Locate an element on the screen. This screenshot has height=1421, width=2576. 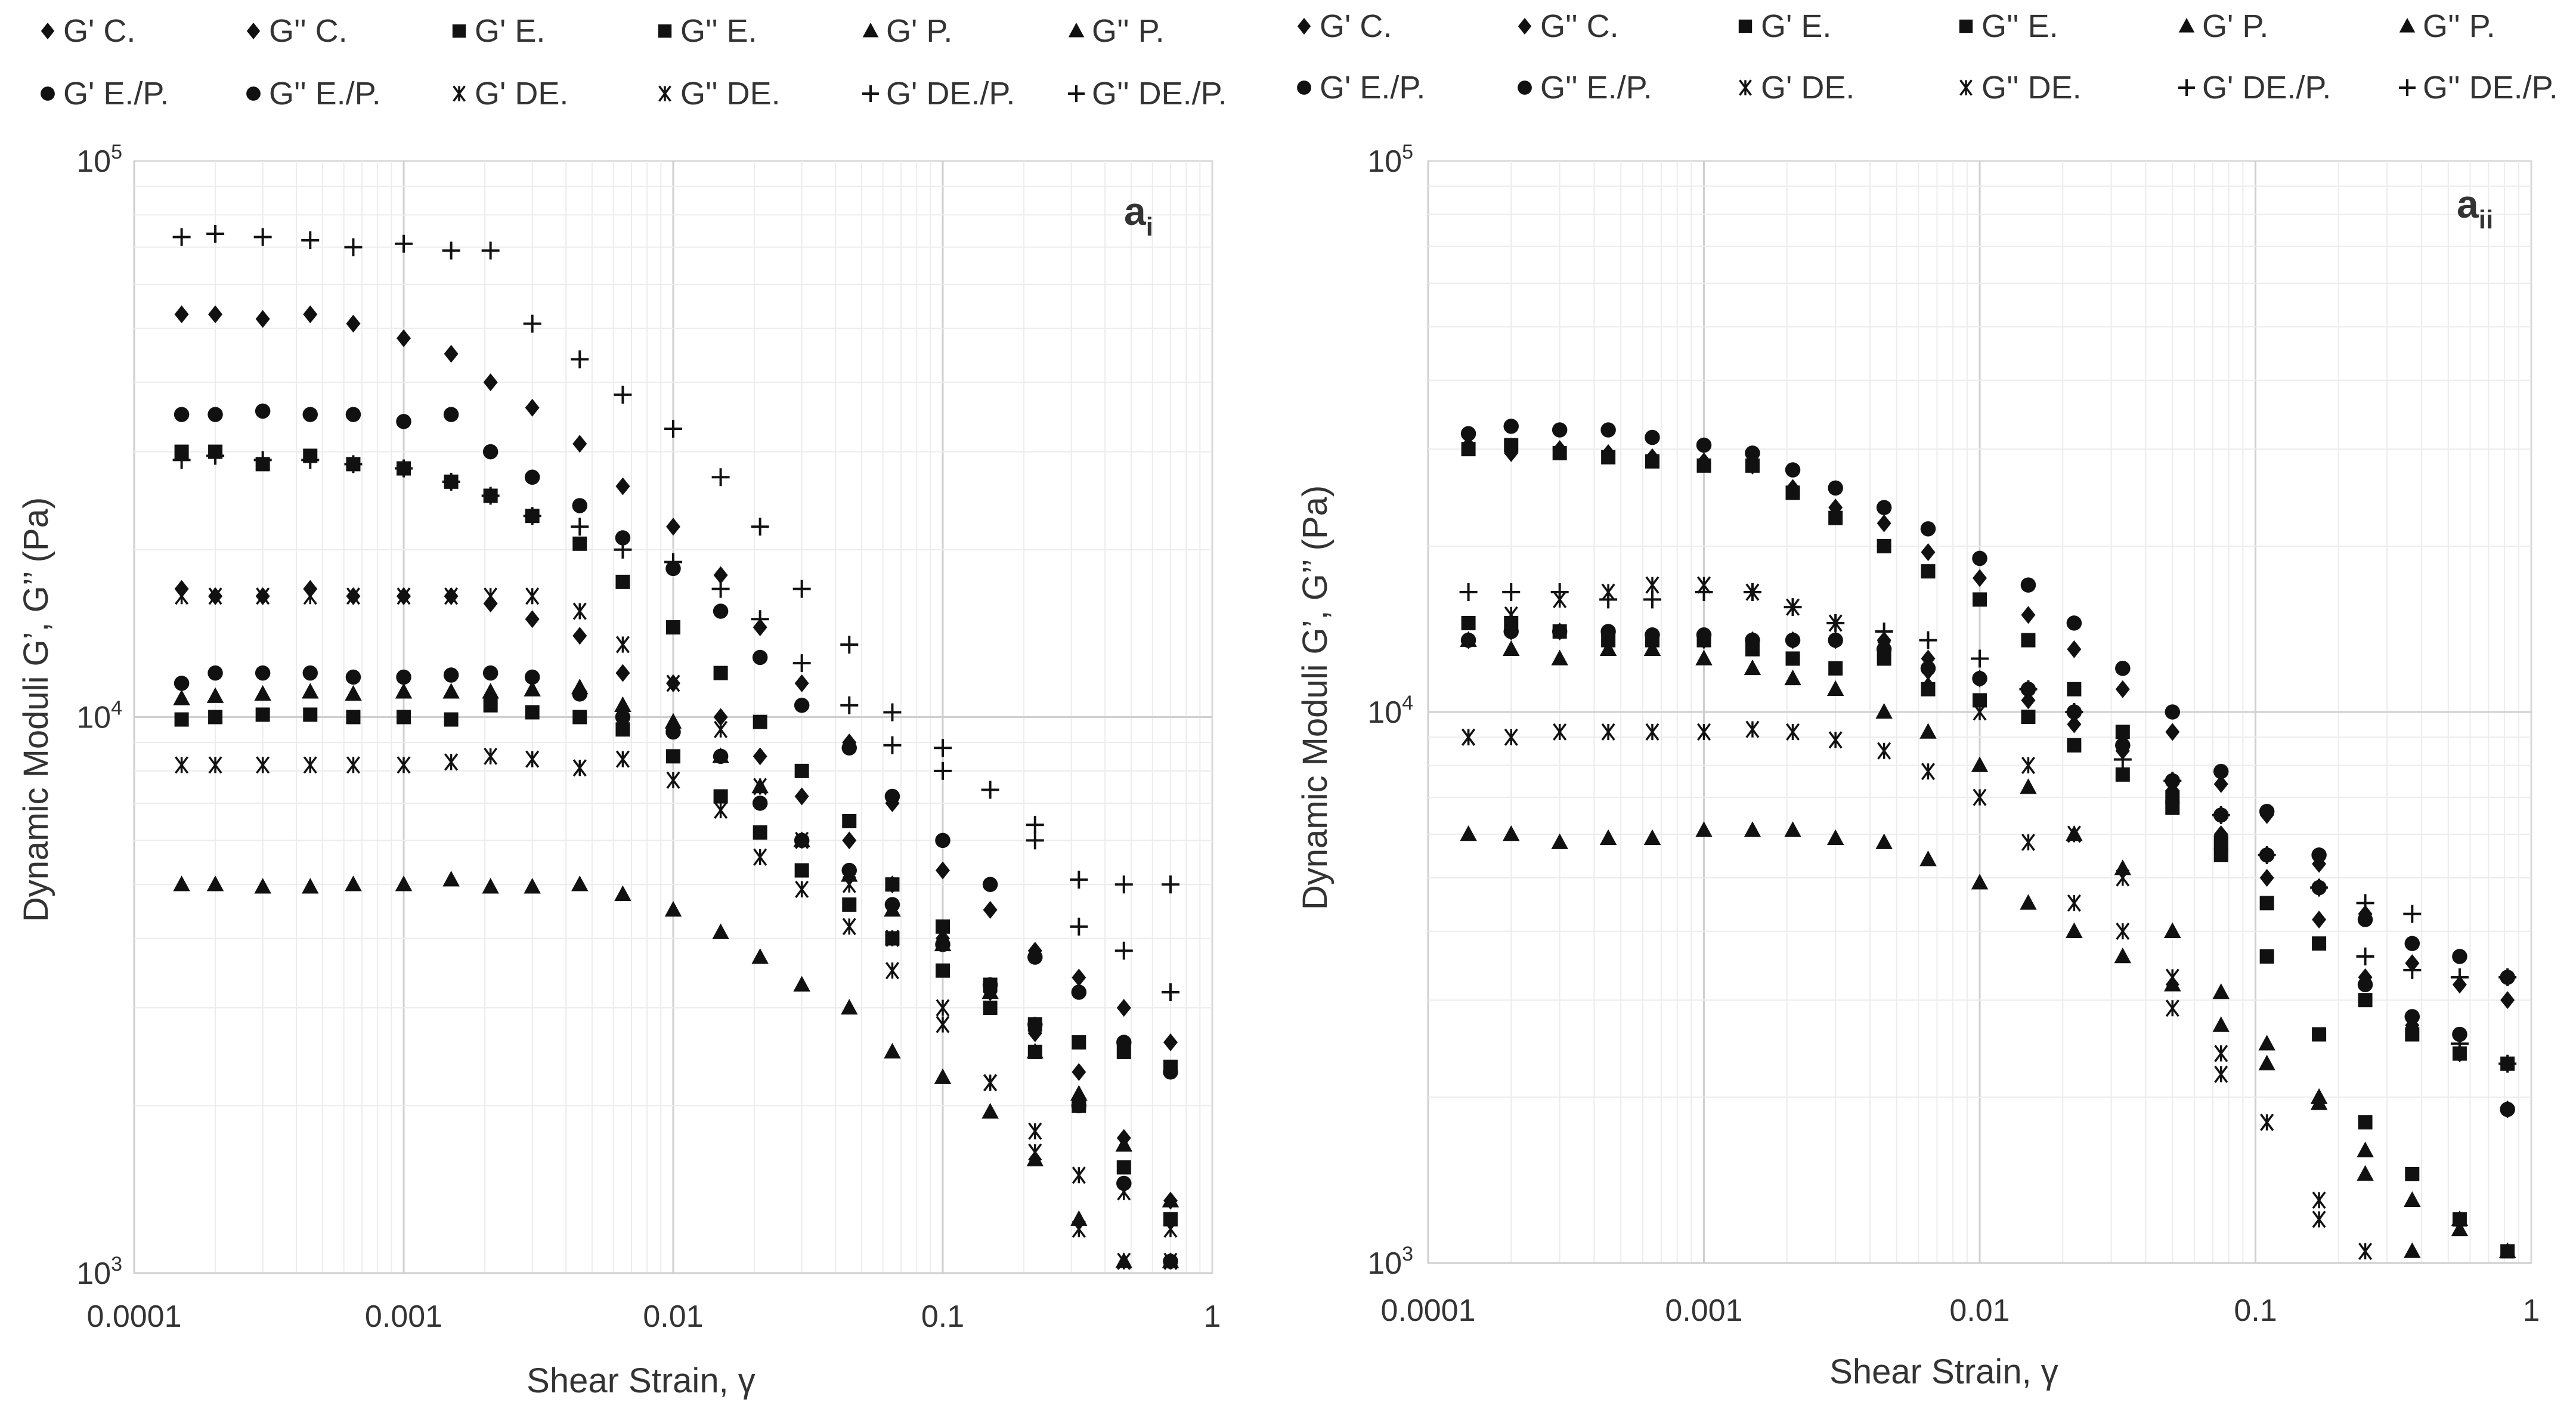
y-axis-label: Dynamic Moduli G’, G’’ (Pa) is located at coordinates (36, 709).